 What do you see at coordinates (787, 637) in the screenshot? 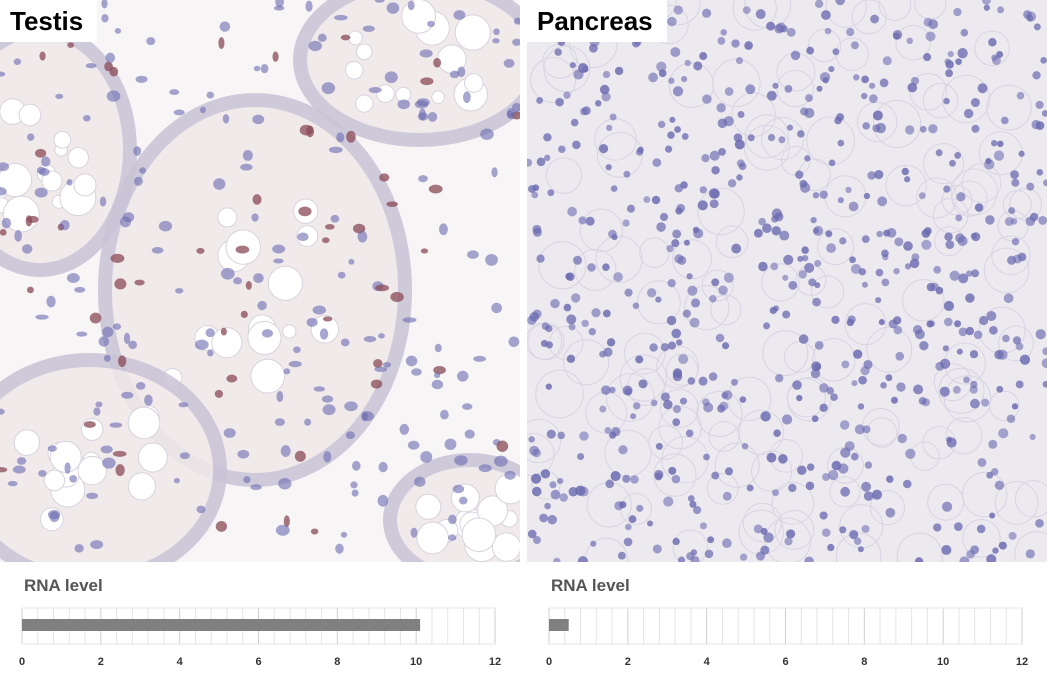
I see `pancreas-rna-chart: 0 2 4 6 8 10 12` at bounding box center [787, 637].